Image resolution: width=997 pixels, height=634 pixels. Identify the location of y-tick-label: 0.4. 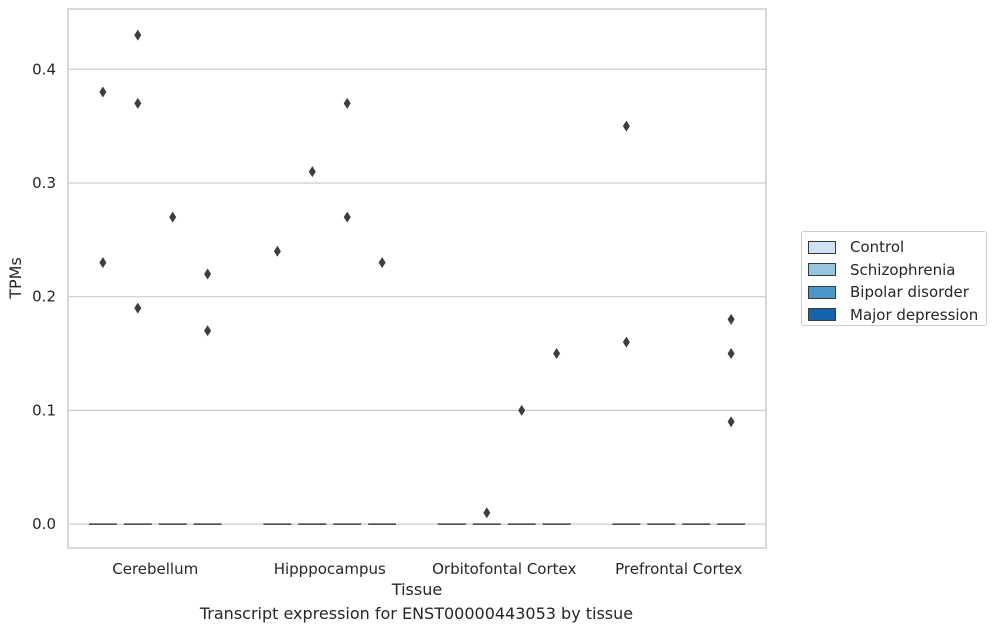
(44, 69).